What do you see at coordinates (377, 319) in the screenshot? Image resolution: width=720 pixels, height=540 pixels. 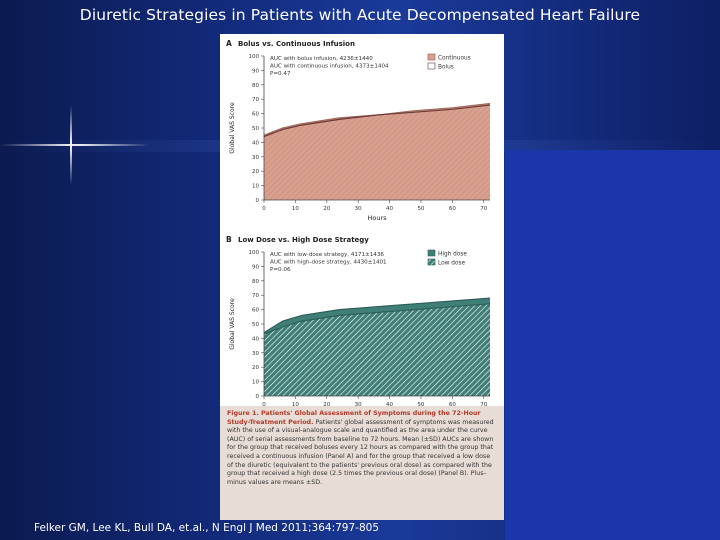 I see `line-low-dose` at bounding box center [377, 319].